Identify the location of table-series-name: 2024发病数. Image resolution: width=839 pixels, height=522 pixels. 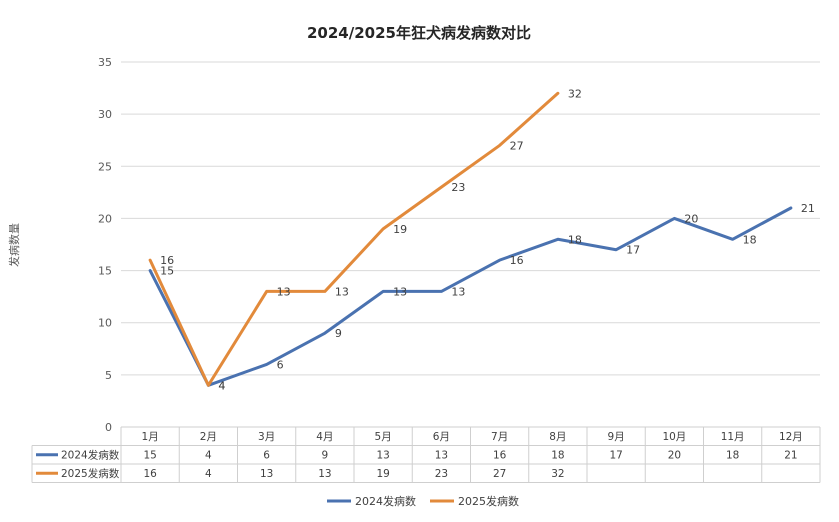
(90, 455).